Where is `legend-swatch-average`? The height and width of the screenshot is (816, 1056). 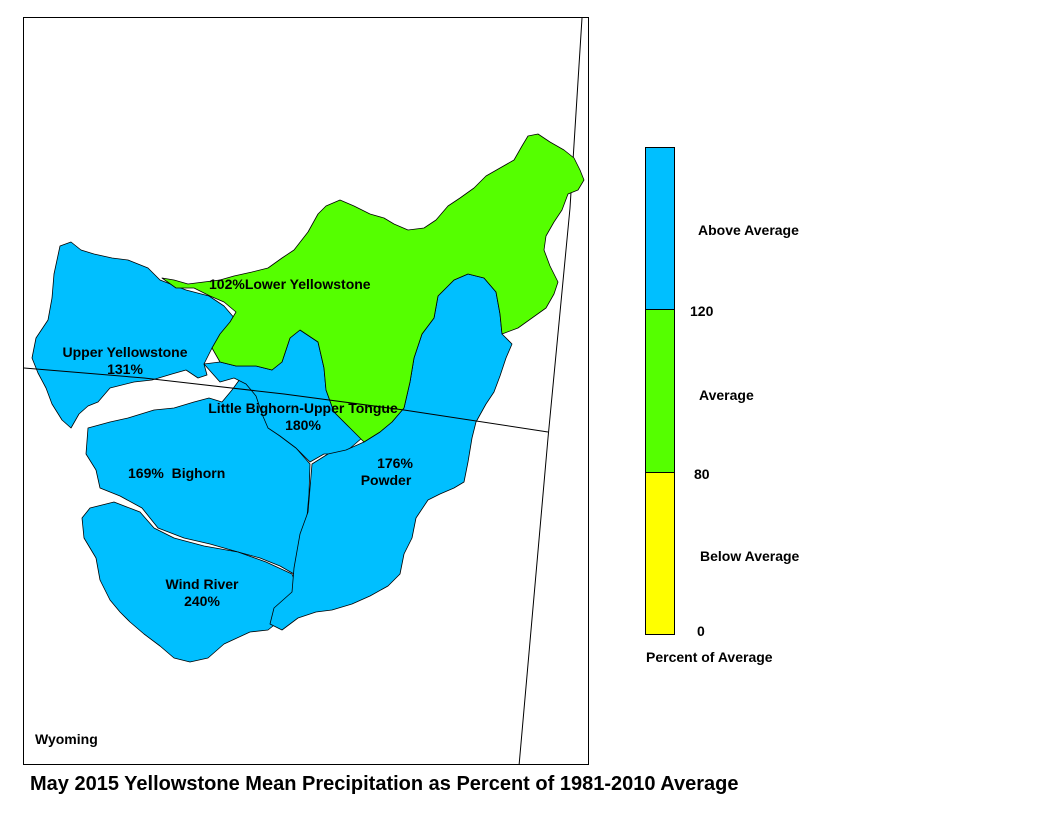 legend-swatch-average is located at coordinates (660, 391).